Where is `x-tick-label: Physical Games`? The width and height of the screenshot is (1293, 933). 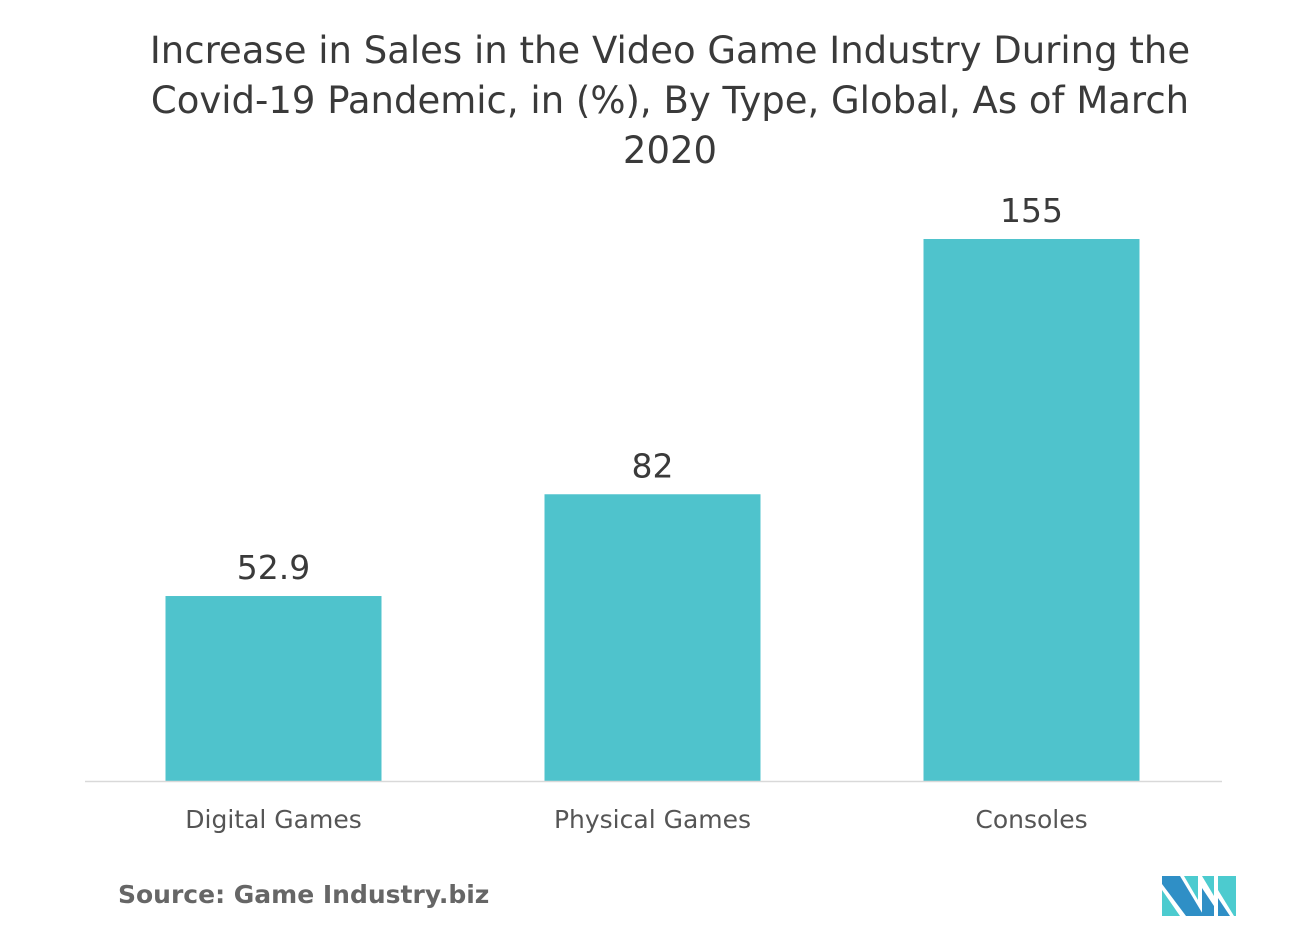 x-tick-label: Physical Games is located at coordinates (652, 819).